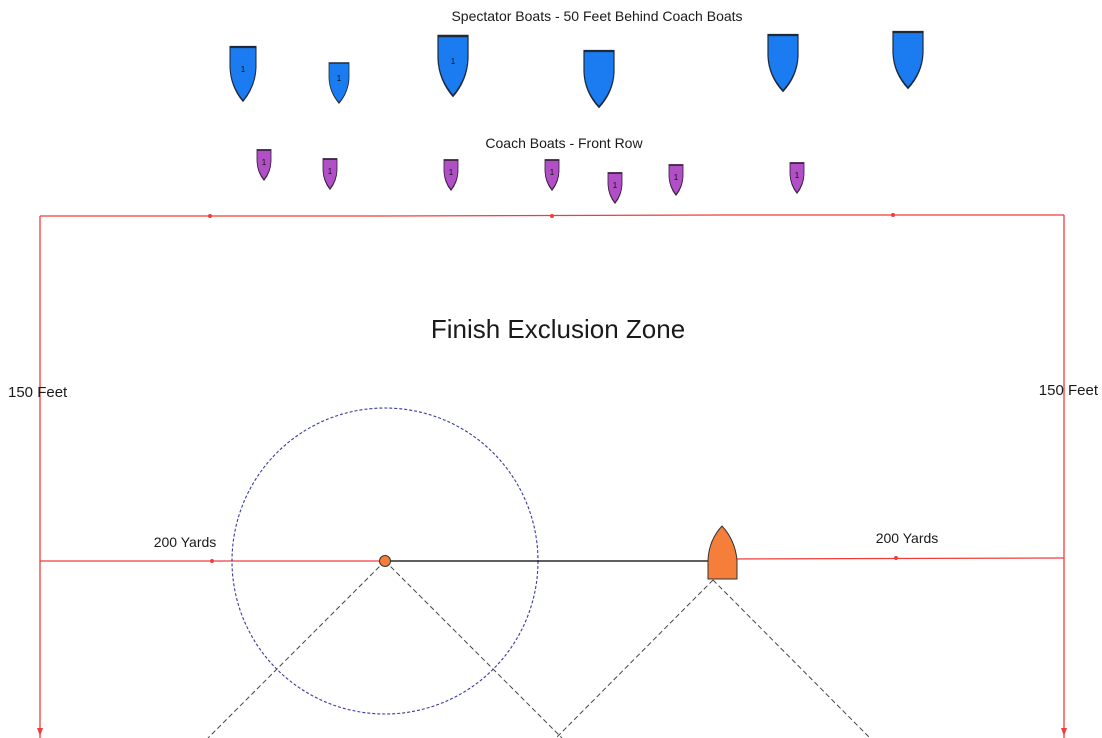 This screenshot has width=1102, height=738. Describe the element at coordinates (576, 69) in the screenshot. I see `spectator-boats: 1 1 1` at that location.